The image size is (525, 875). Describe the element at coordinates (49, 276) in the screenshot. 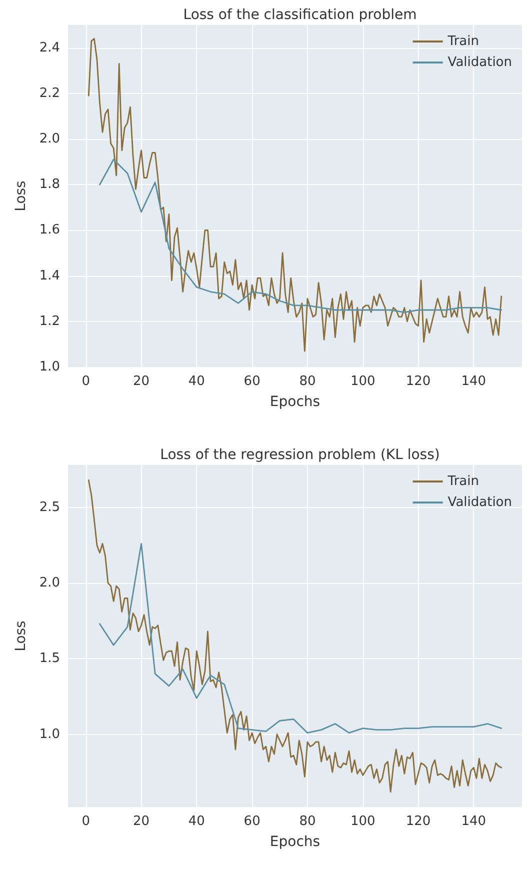

I see `y-tick-label: 1.4` at that location.